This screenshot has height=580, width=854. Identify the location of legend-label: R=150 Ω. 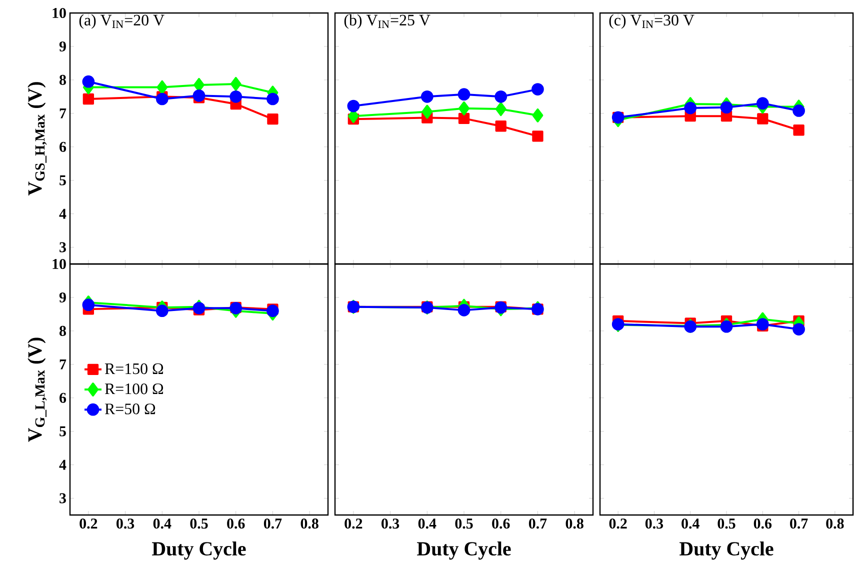
(134, 368).